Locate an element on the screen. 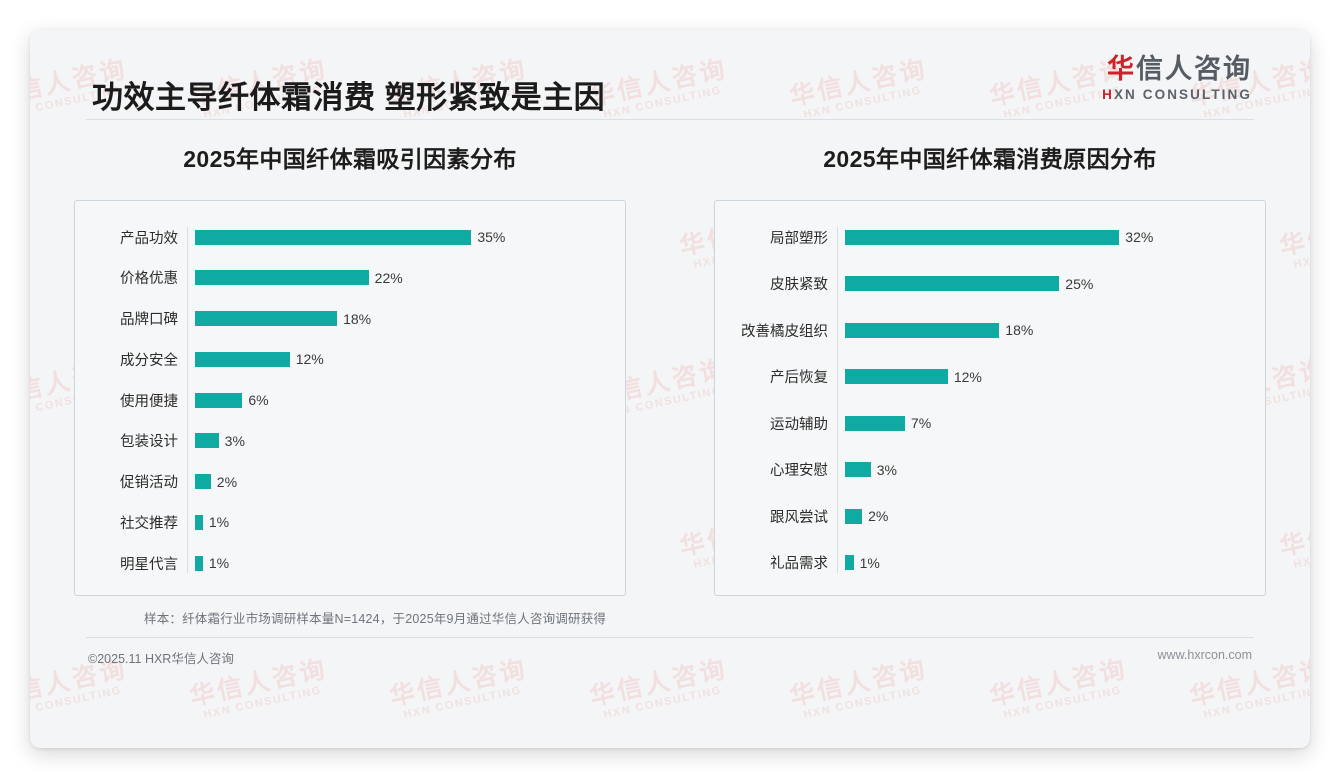 The image size is (1340, 780). bar-category-label: 促销活动 is located at coordinates (149, 483).